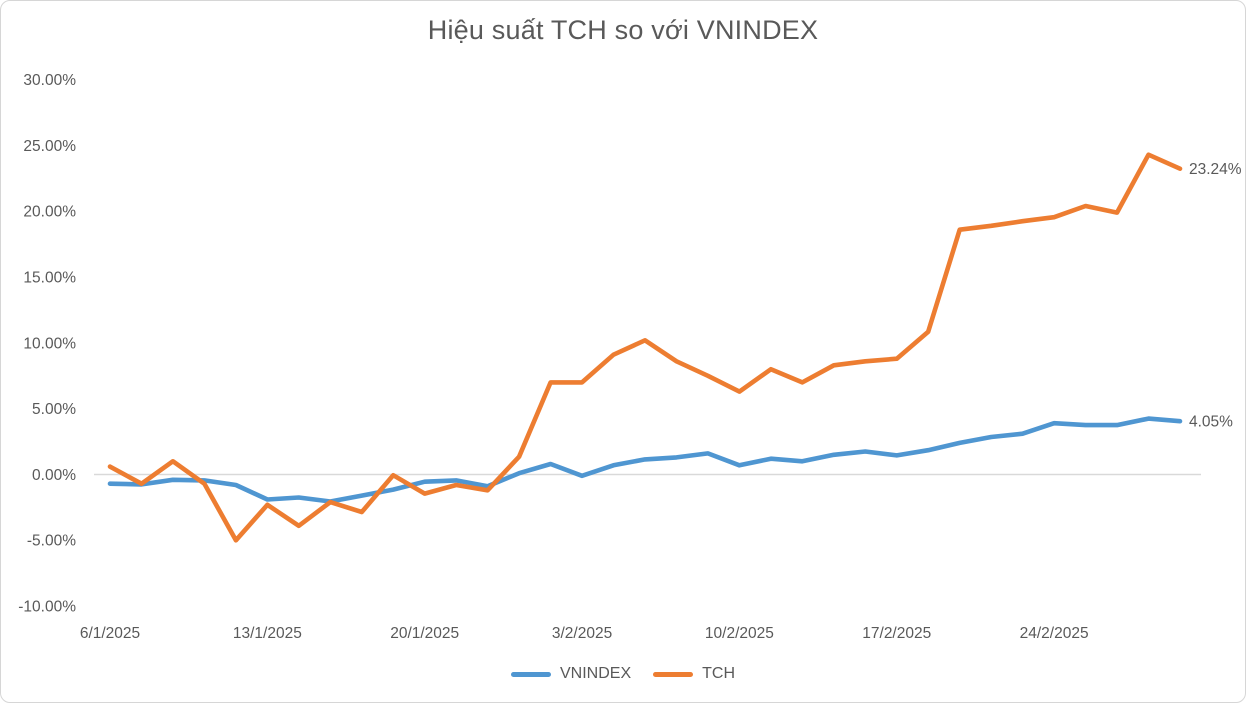  I want to click on legend-swatch-vnindex-line, so click(530, 674).